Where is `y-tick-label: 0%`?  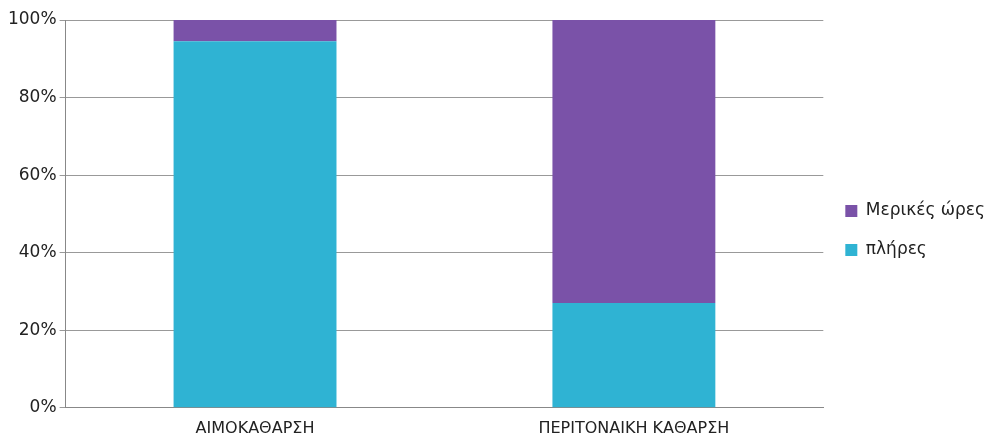 y-tick-label: 0% is located at coordinates (43, 406).